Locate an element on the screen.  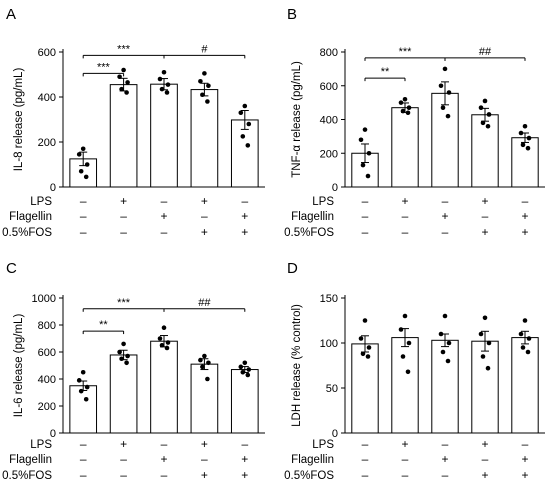
y-axis-label: IL-6 release (pg/mL) is located at coordinates (19, 366).